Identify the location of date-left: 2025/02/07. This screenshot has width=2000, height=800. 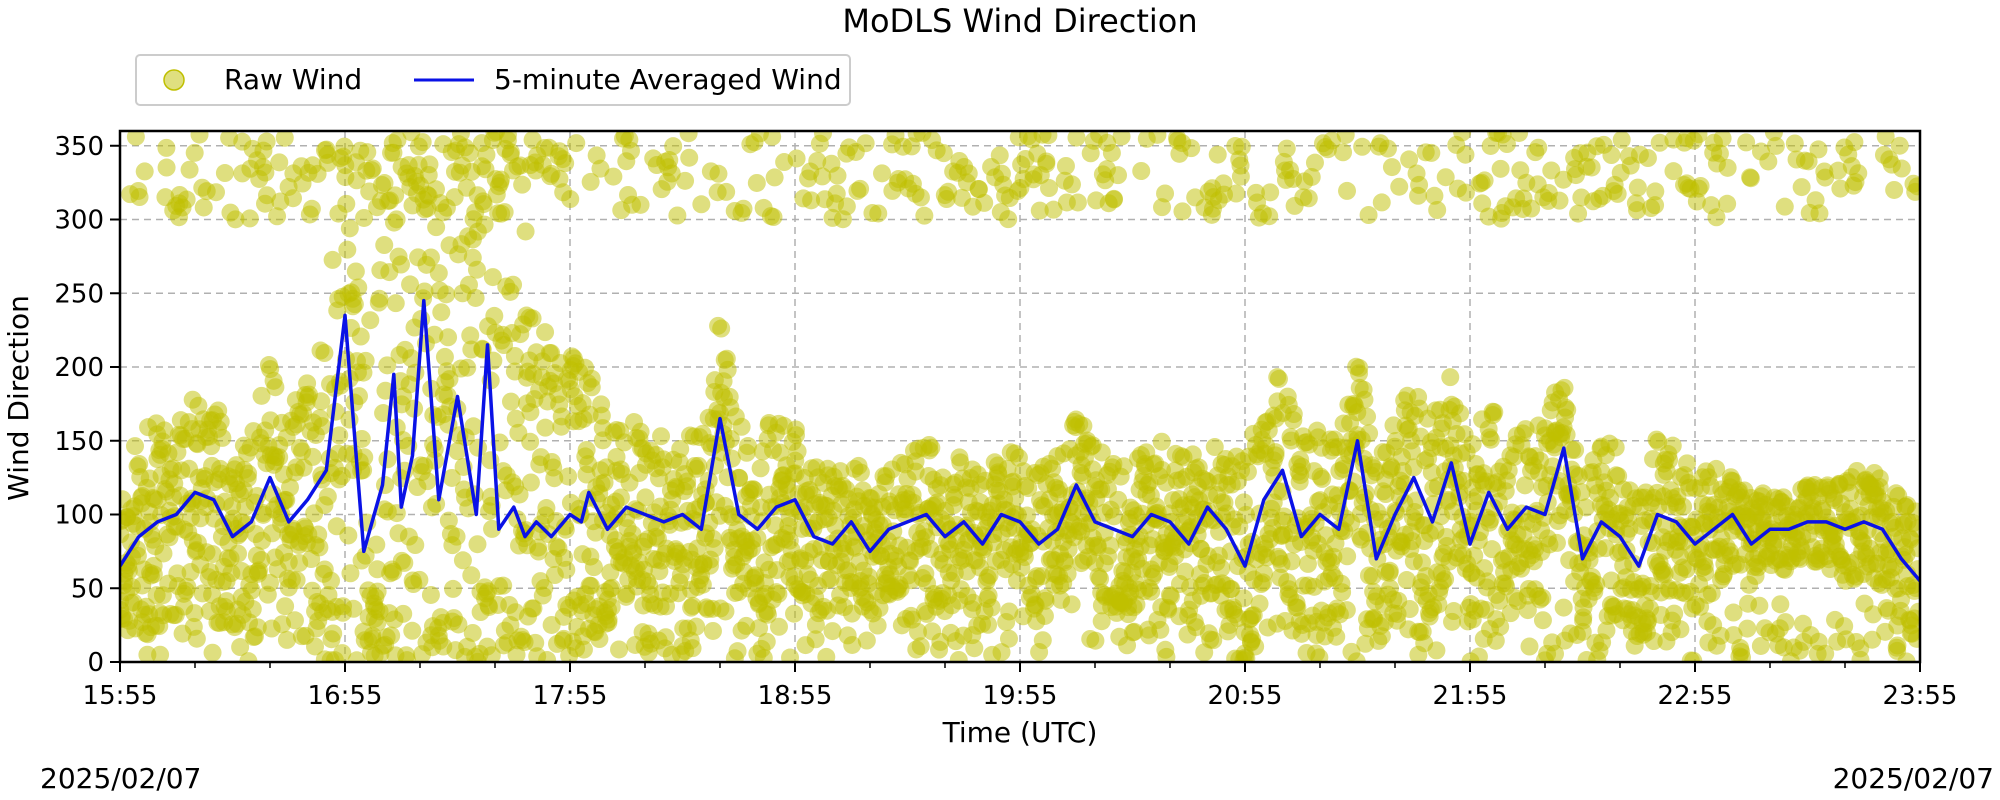
(120, 778).